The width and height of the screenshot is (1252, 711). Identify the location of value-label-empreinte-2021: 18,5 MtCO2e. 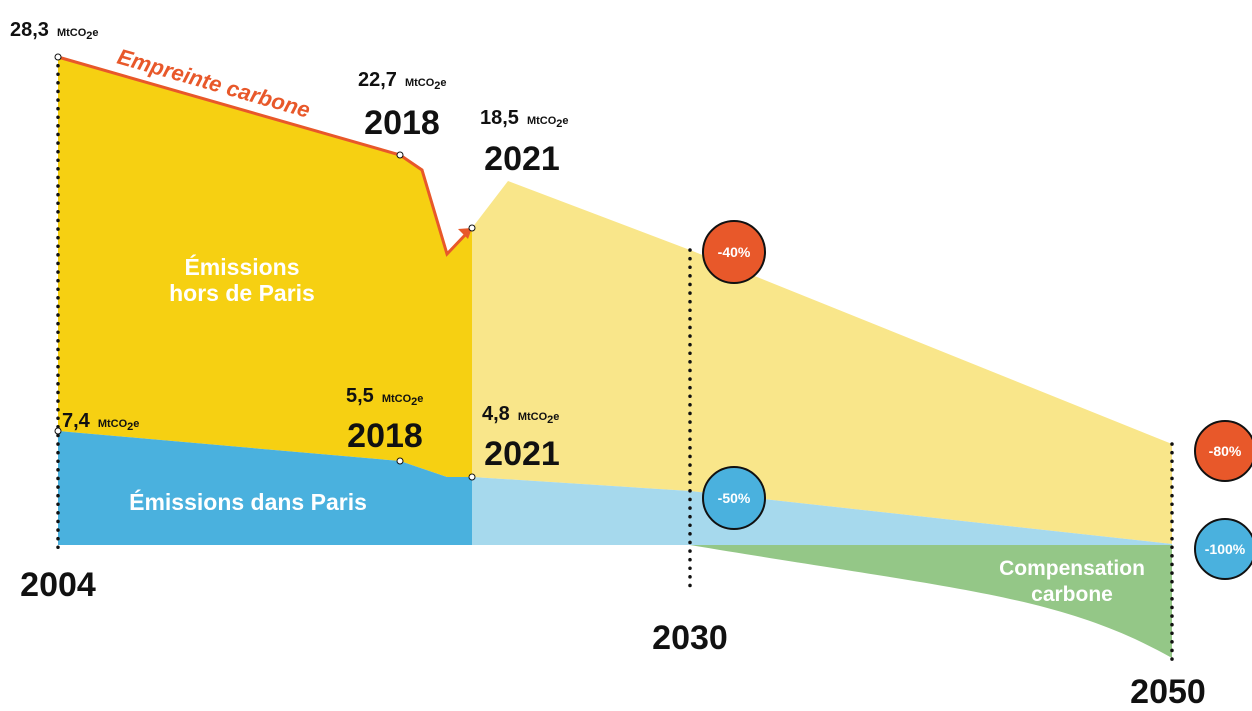
(524, 118).